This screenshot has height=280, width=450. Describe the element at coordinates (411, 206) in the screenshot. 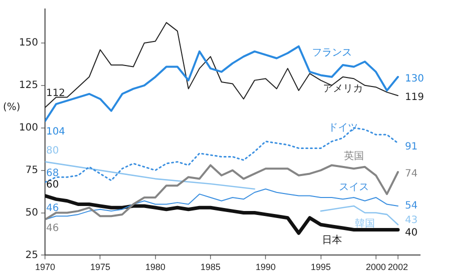

I see `data-label: 54` at that location.